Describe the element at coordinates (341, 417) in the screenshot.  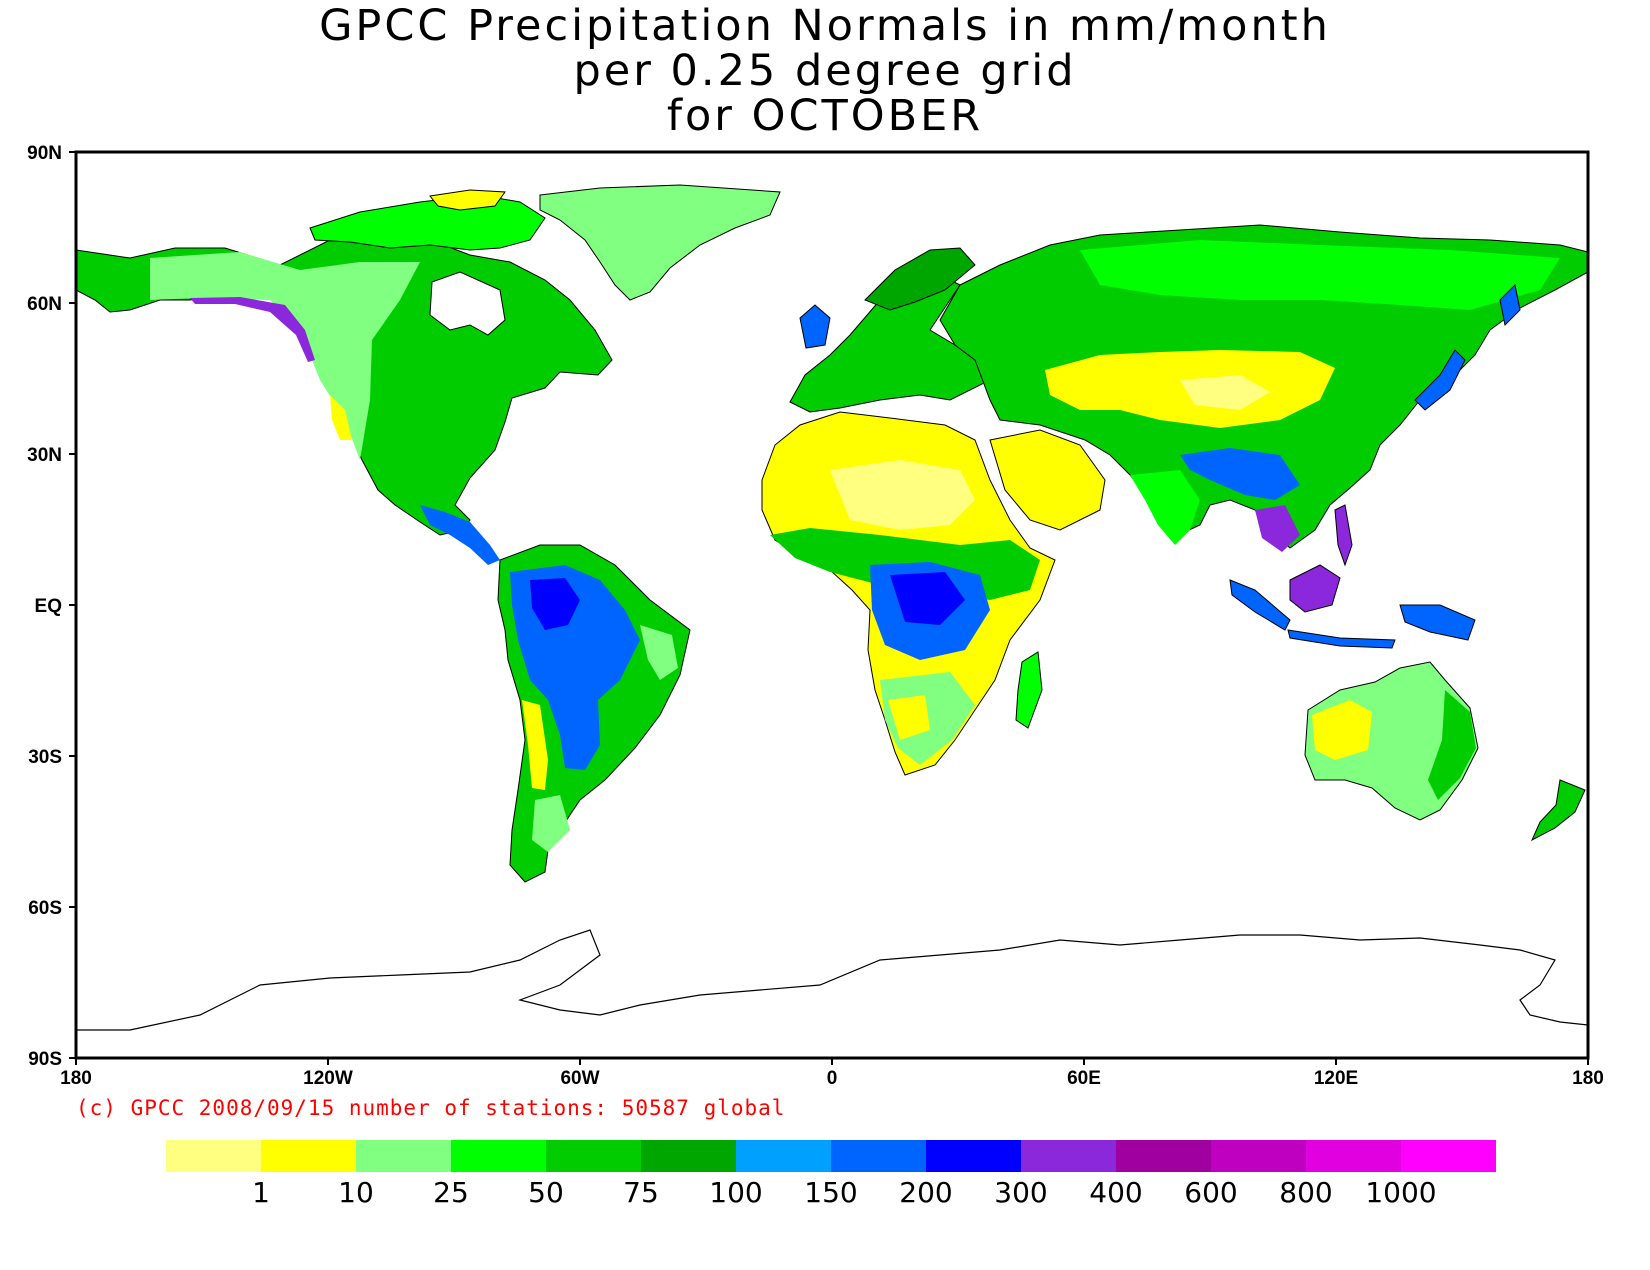
I see `baja-dry` at that location.